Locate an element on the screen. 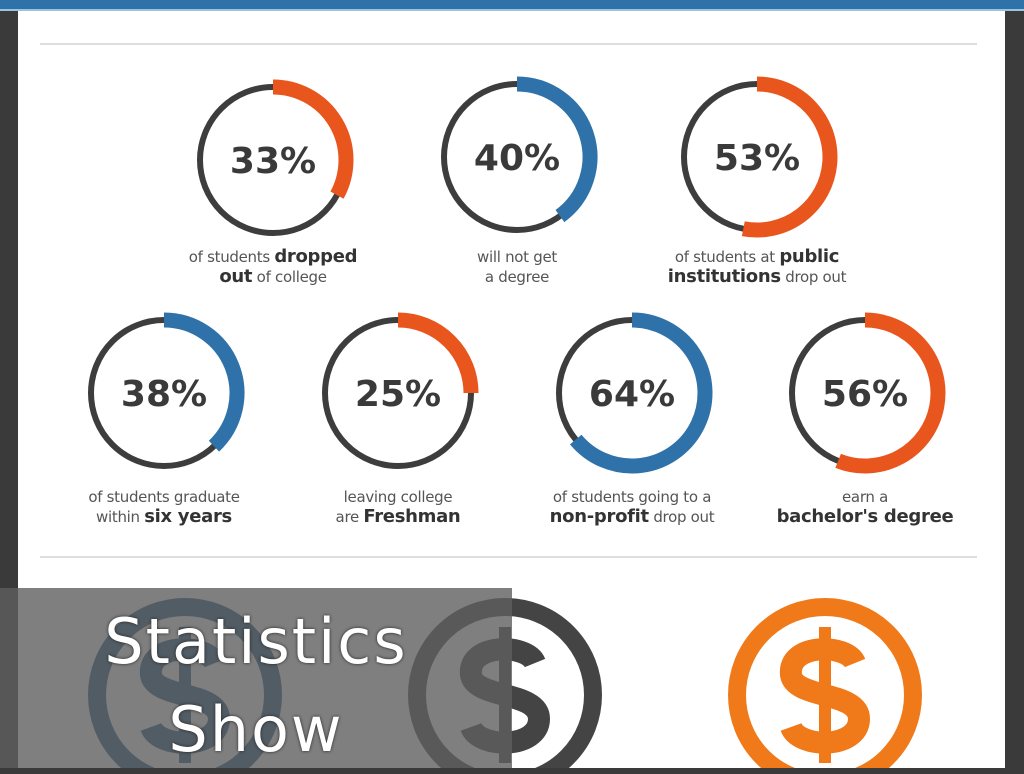 Image resolution: width=1024 pixels, height=774 pixels. title-line-2: Show is located at coordinates (256, 729).